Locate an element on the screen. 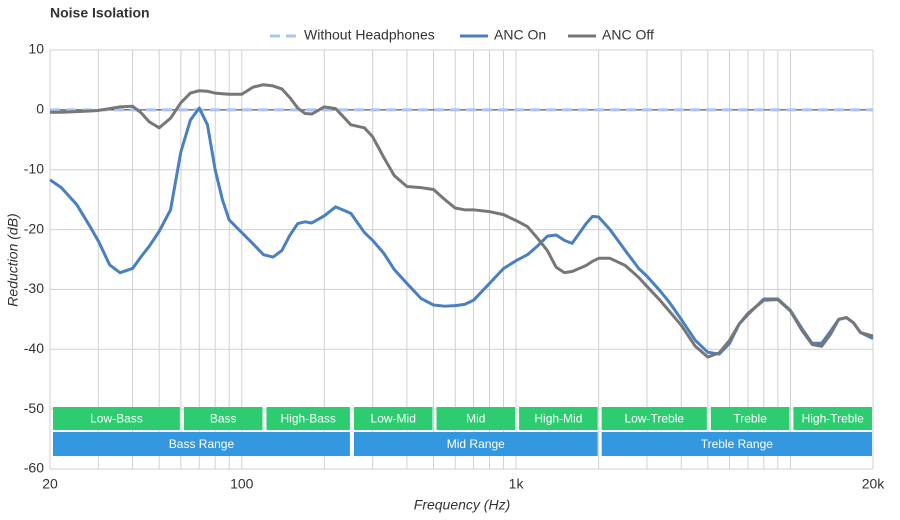  x-axis-label: Frequency (Hz) is located at coordinates (462, 505).